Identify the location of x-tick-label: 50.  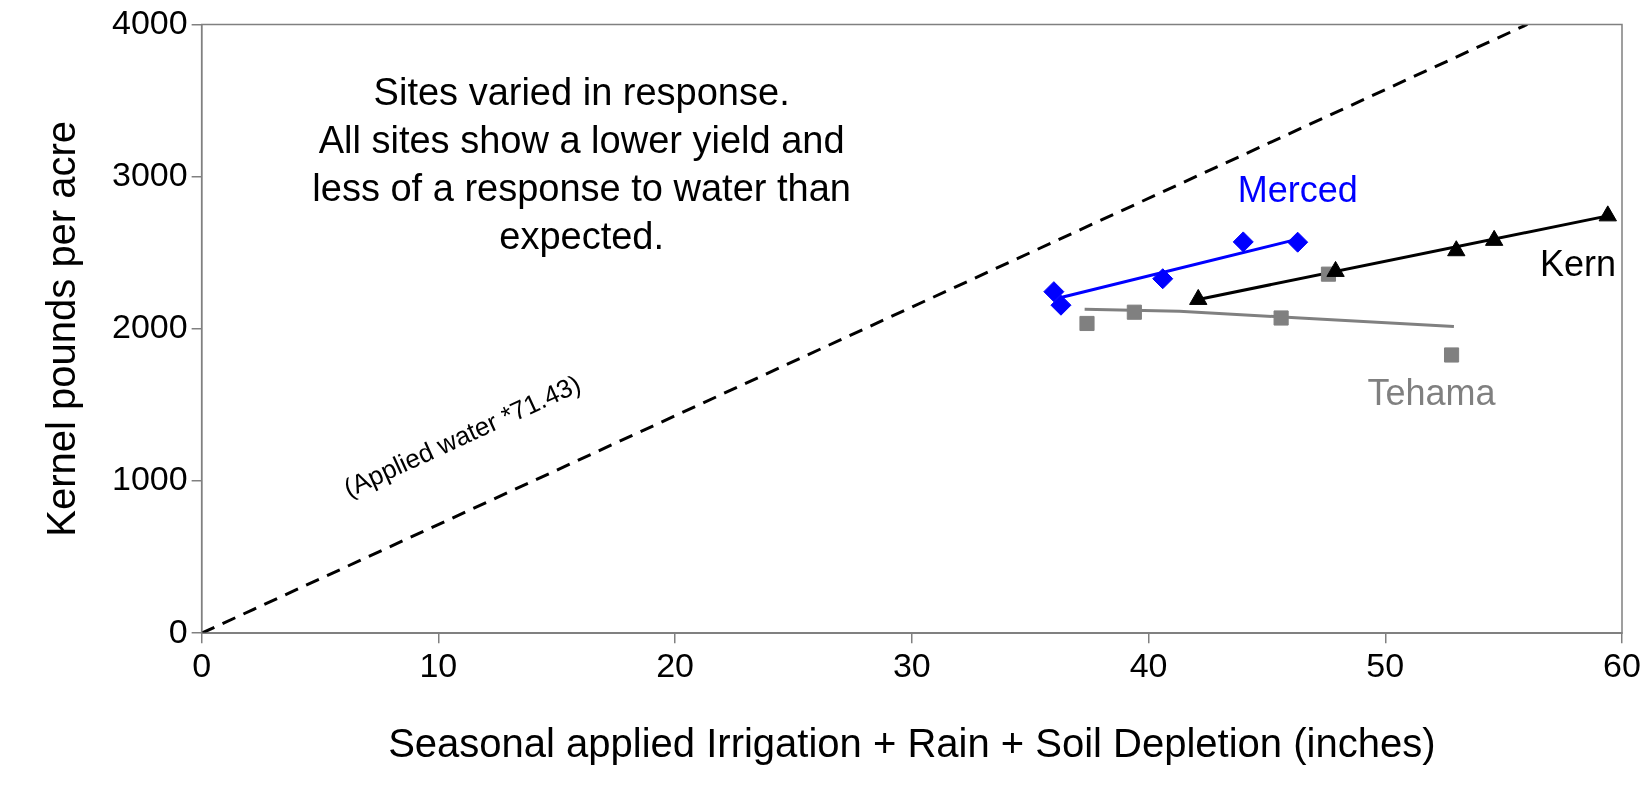
(1385, 664).